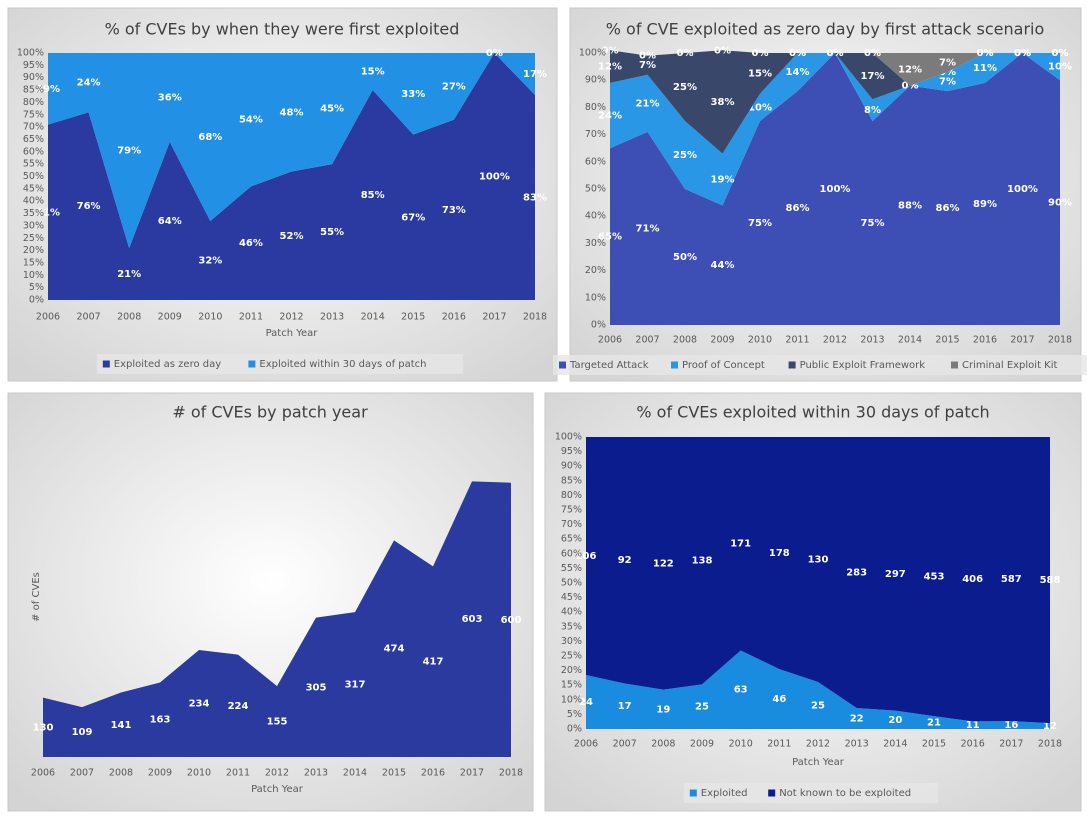 The width and height of the screenshot is (1087, 819). Describe the element at coordinates (571, 539) in the screenshot. I see `y-tick-label: 65%` at that location.